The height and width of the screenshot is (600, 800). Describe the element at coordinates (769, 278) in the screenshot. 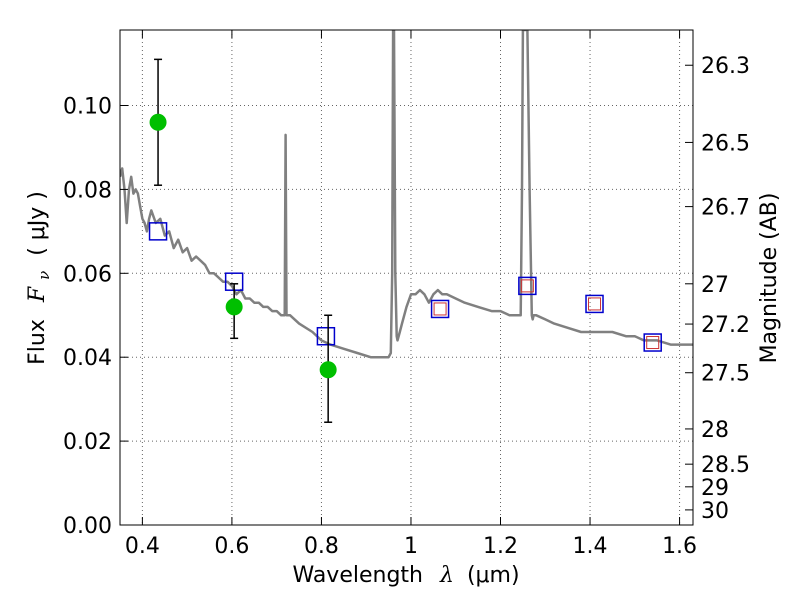

I see `y2-axis-title: Magnitude (AB)` at that location.